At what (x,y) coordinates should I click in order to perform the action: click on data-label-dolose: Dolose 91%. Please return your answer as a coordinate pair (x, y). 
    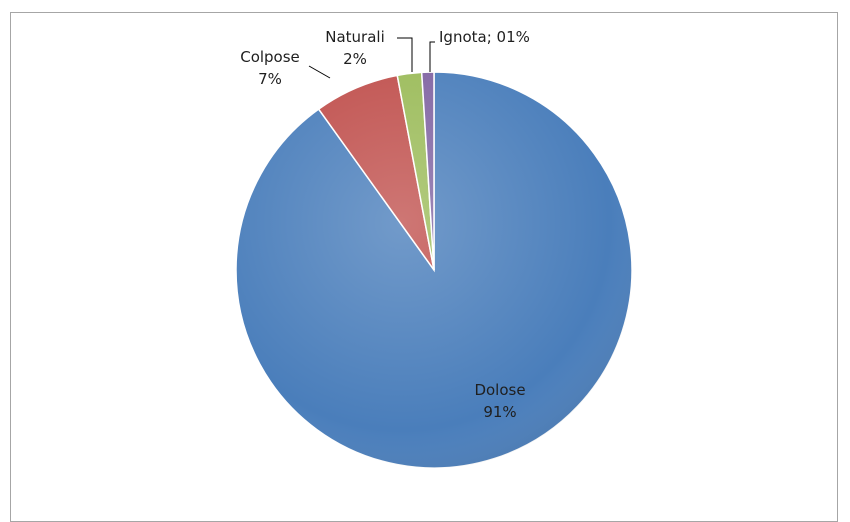
    Looking at the image, I should click on (499, 401).